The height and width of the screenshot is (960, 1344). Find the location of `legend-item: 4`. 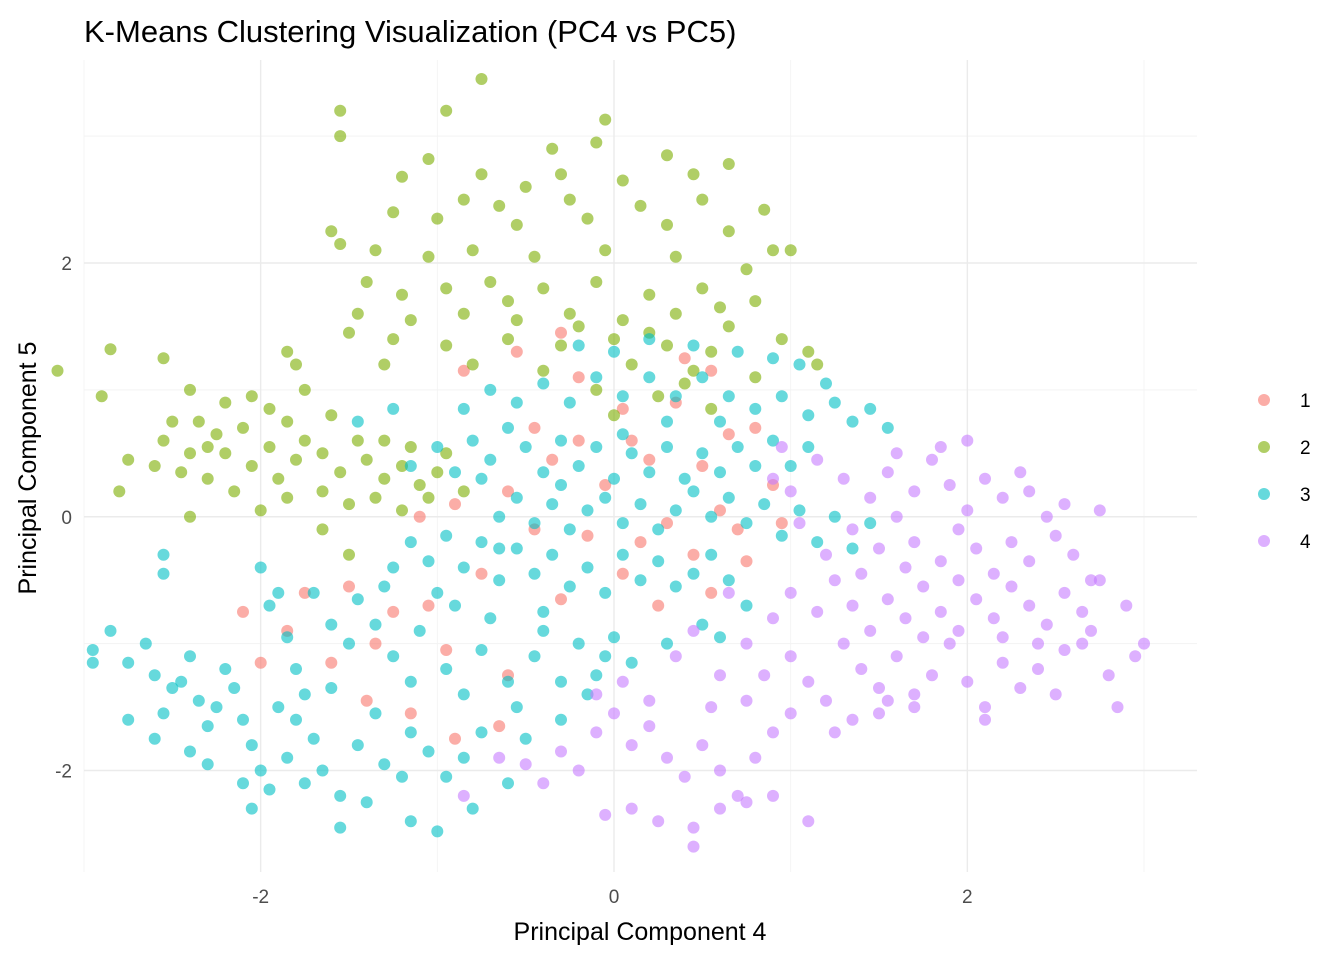

legend-item: 4 is located at coordinates (1284, 542).